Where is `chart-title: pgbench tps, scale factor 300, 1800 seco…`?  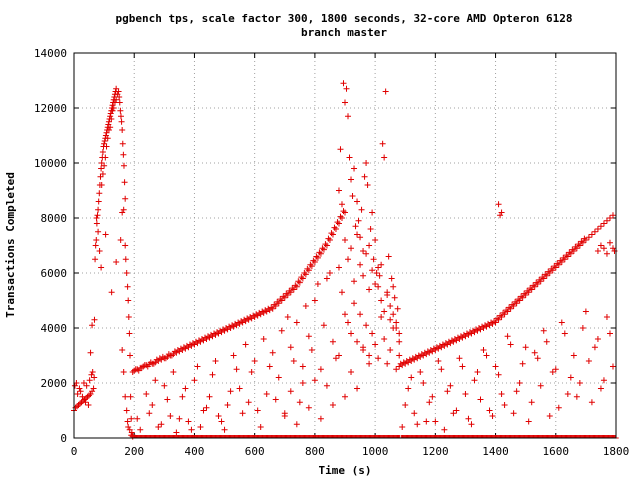 chart-title: pgbench tps, scale factor 300, 1800 seco… is located at coordinates (344, 18).